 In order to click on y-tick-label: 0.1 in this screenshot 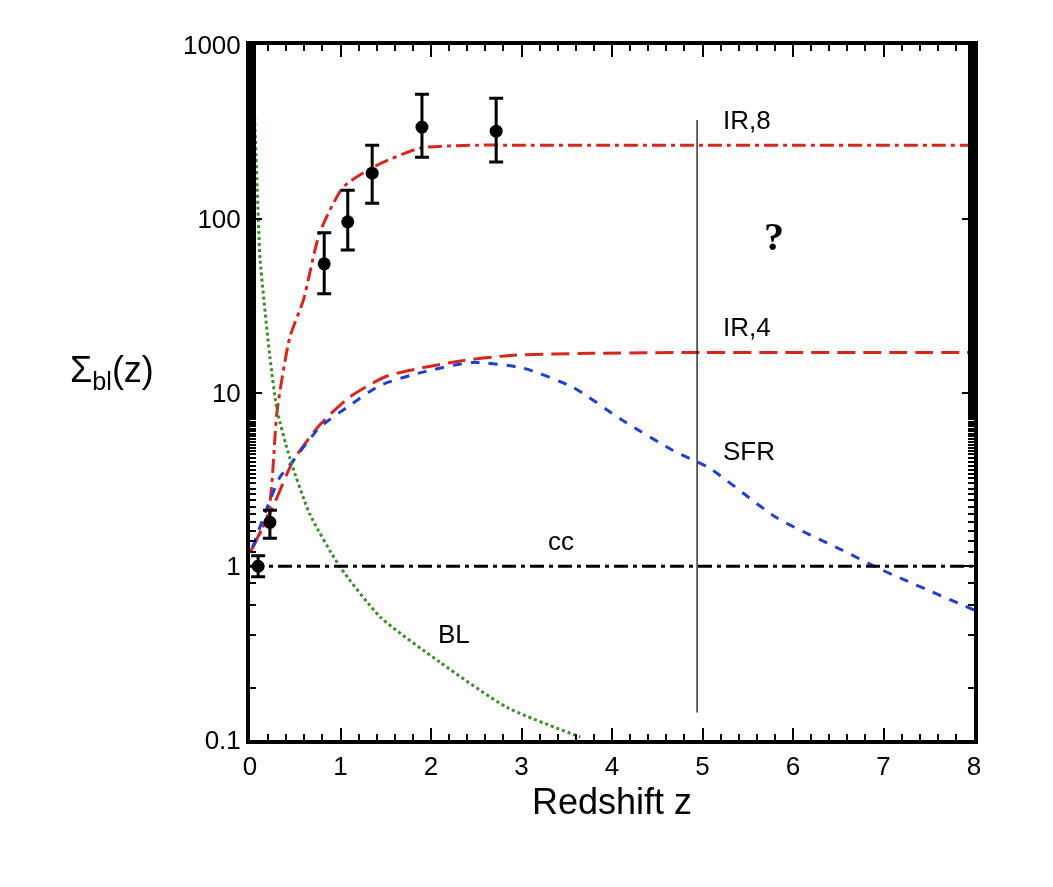, I will do `click(222, 740)`.